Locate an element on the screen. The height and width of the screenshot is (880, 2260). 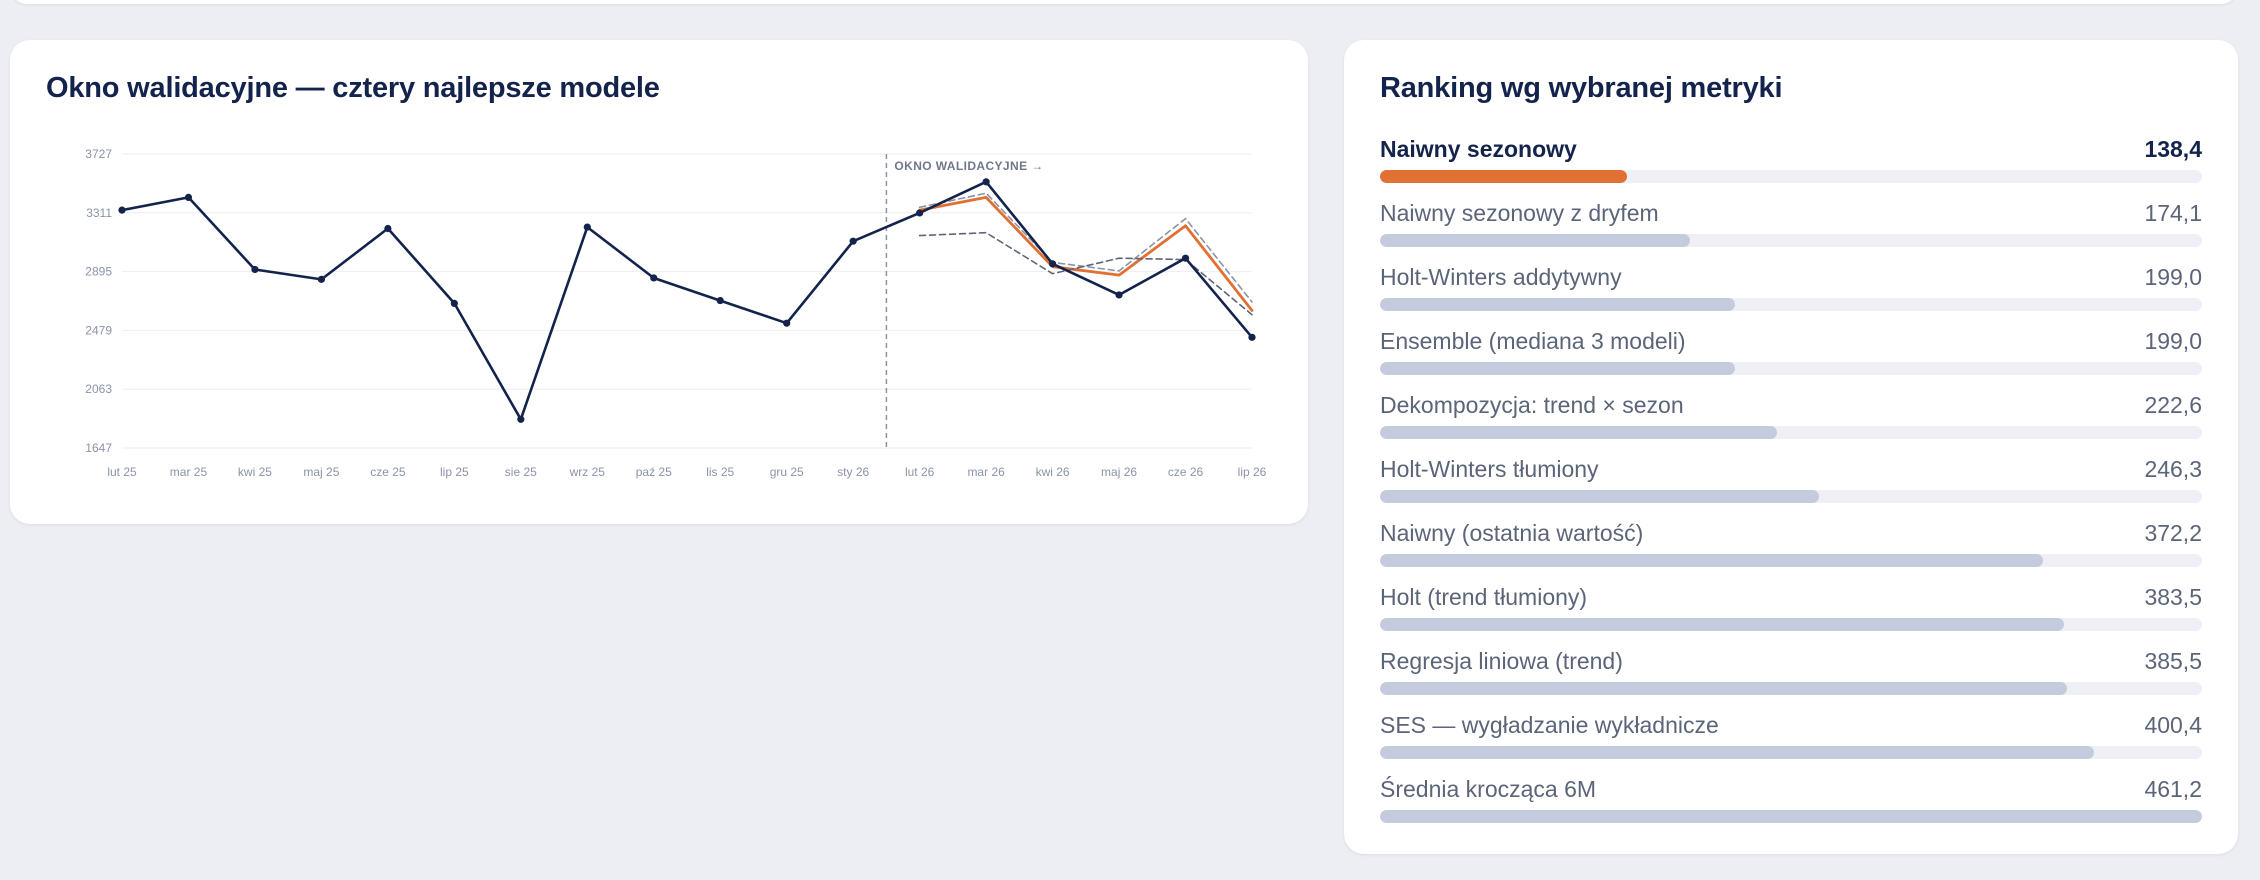
series-line-actual is located at coordinates (687, 300).